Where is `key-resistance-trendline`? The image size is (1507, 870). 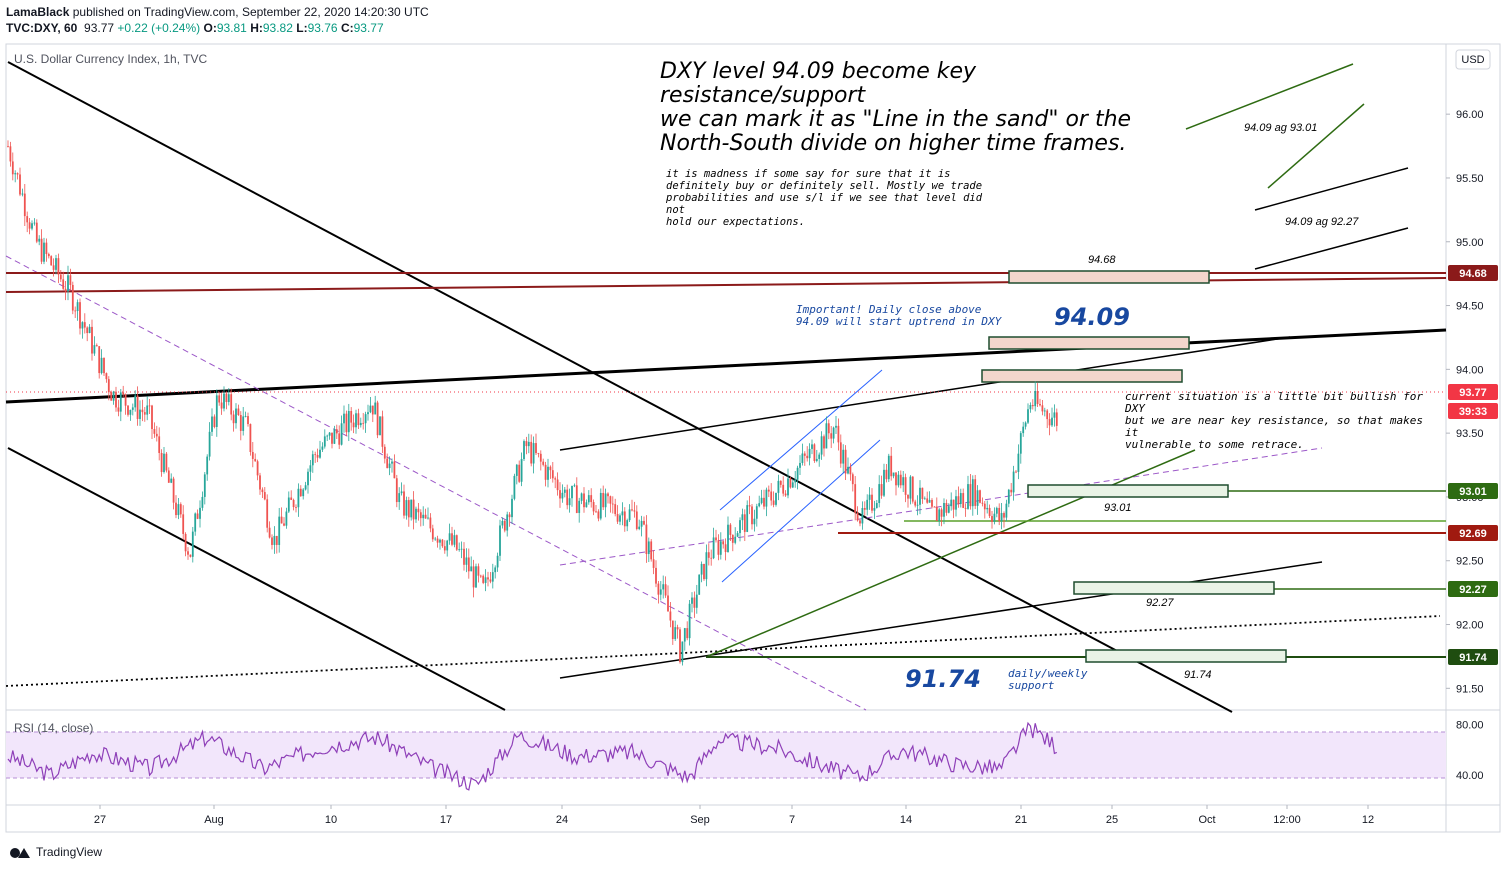
key-resistance-trendline is located at coordinates (726, 366).